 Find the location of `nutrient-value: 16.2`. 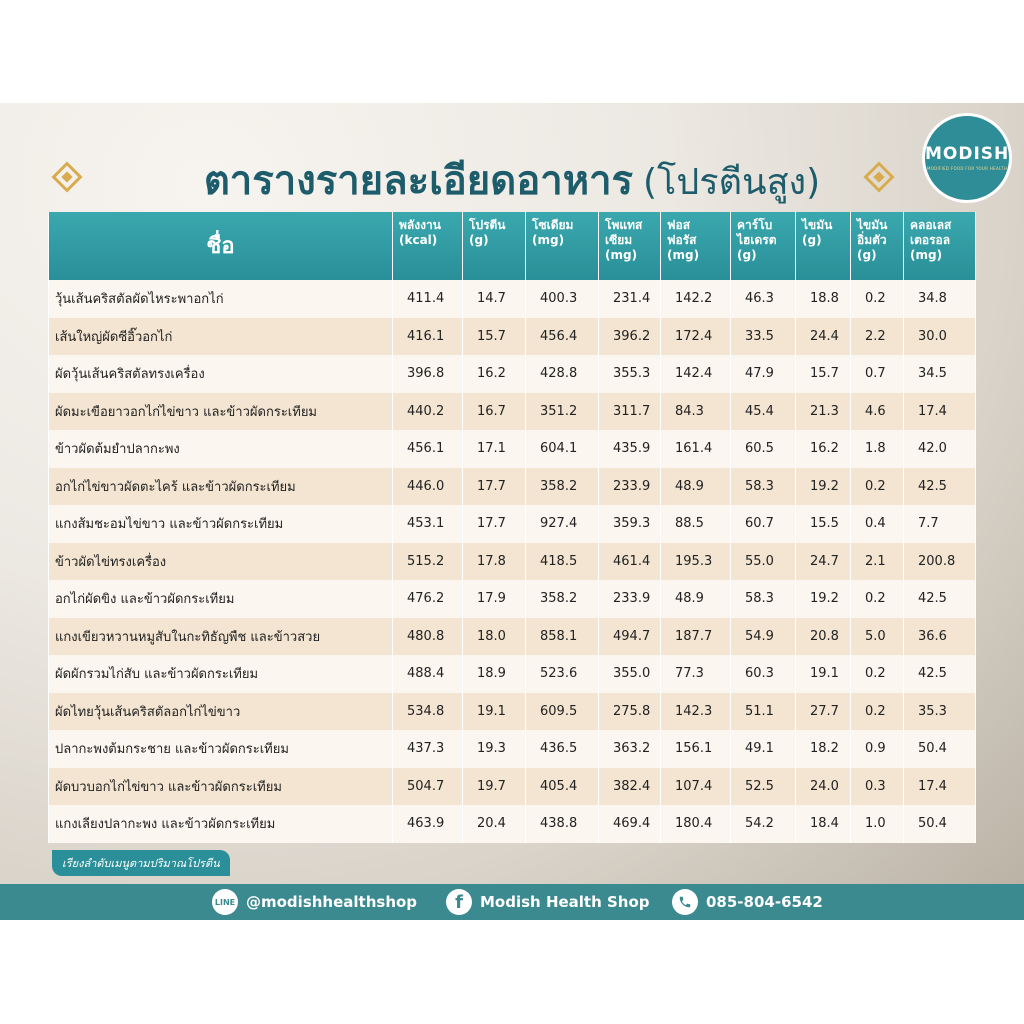

nutrient-value: 16.2 is located at coordinates (823, 449).